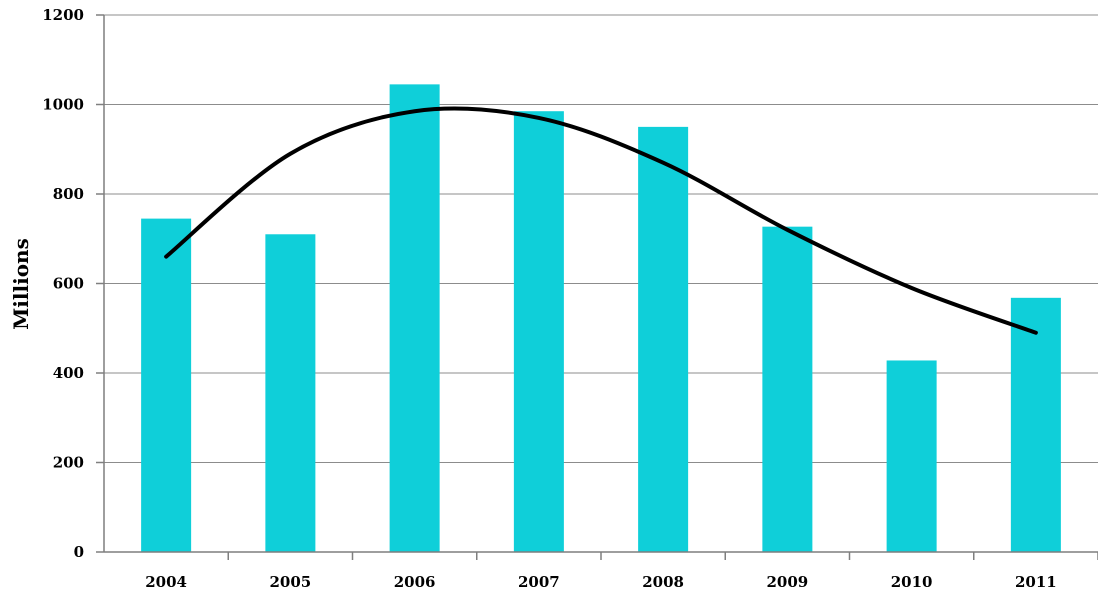  Describe the element at coordinates (601, 582) in the screenshot. I see `x-tick-labels: 2004 2005 2006 2007 2008 2009 2010 2011` at that location.